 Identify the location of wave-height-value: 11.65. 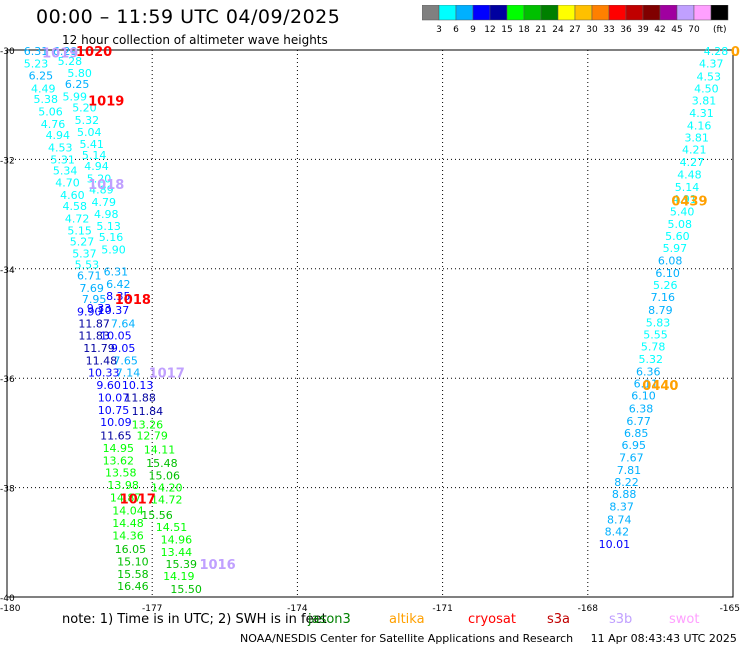
(116, 436).